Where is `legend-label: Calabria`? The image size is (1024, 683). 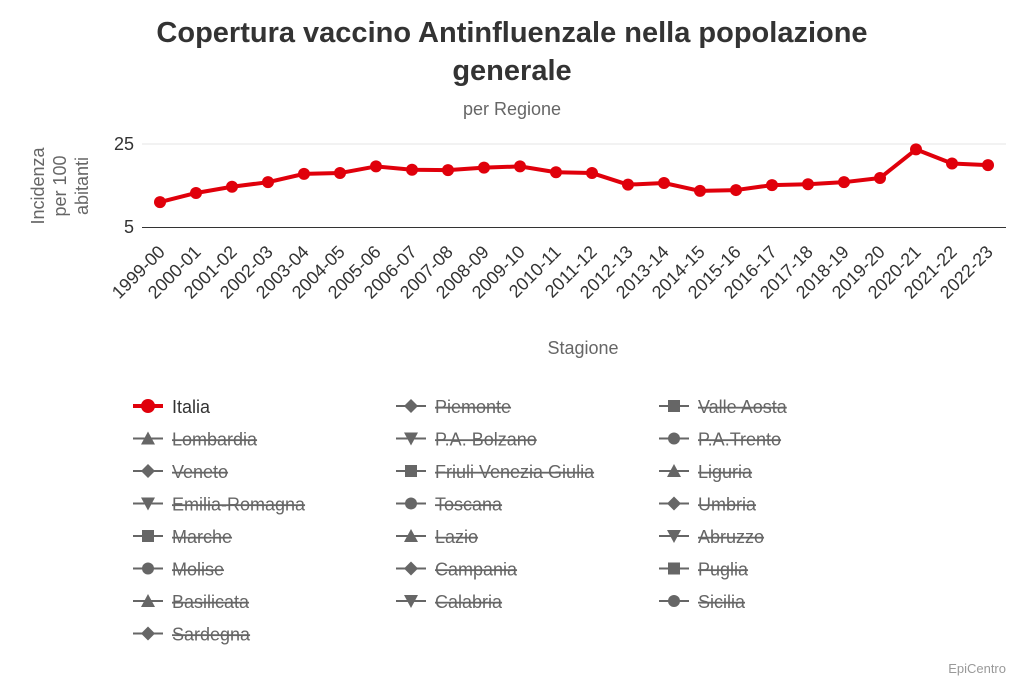
legend-label: Calabria is located at coordinates (469, 602).